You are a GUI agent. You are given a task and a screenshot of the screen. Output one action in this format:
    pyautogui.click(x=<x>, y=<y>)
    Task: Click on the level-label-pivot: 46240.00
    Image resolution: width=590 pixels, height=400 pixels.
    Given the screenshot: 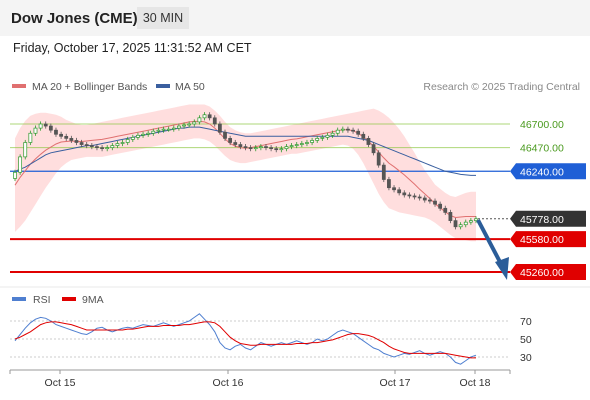 What is the action you would take?
    pyautogui.click(x=542, y=172)
    